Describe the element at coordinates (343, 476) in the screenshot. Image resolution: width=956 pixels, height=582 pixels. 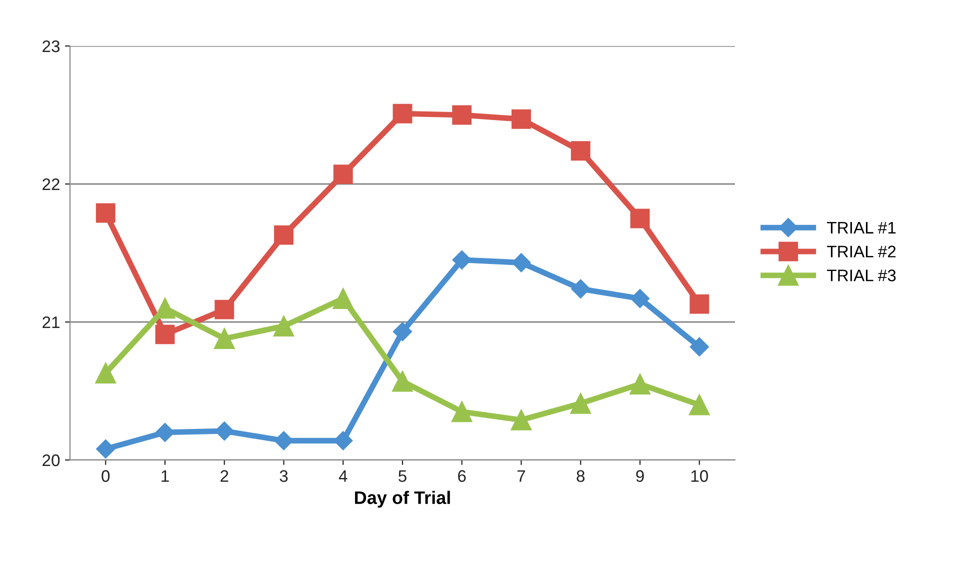
I see `x-tick-label: 4` at that location.